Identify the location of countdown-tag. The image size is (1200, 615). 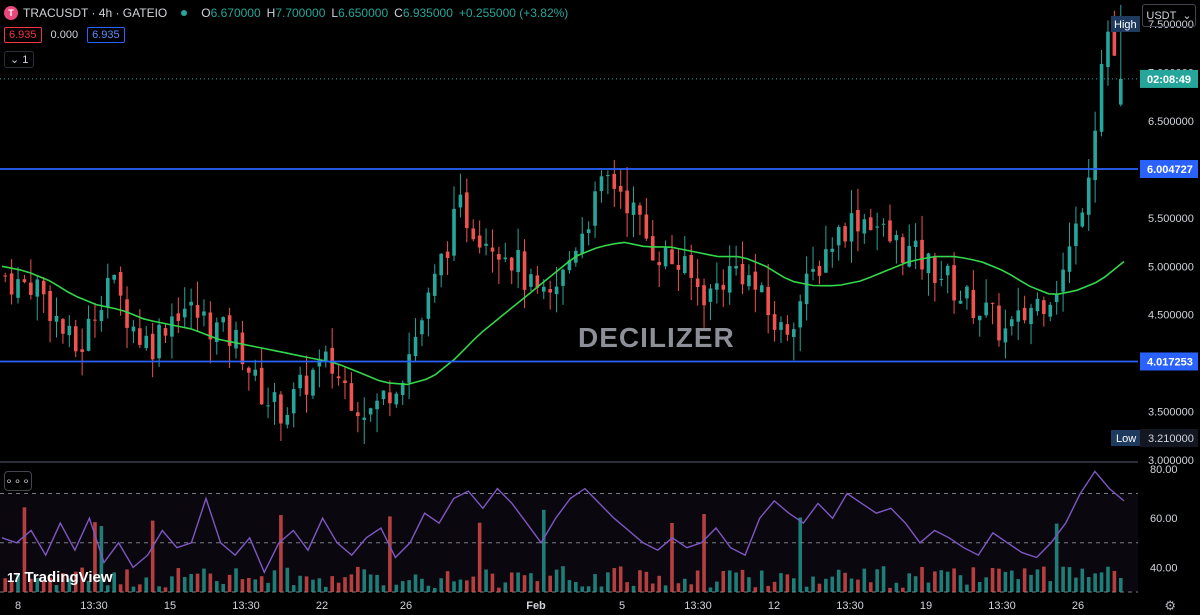
(1169, 78).